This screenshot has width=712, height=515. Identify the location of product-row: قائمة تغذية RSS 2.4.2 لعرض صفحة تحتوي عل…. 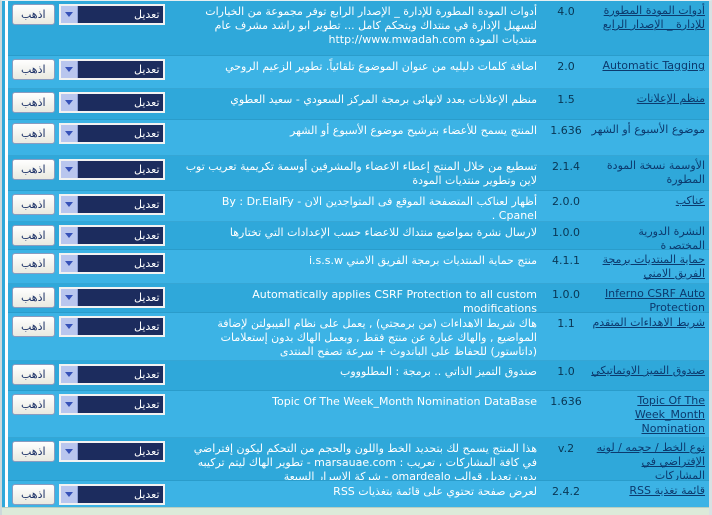
(358, 495).